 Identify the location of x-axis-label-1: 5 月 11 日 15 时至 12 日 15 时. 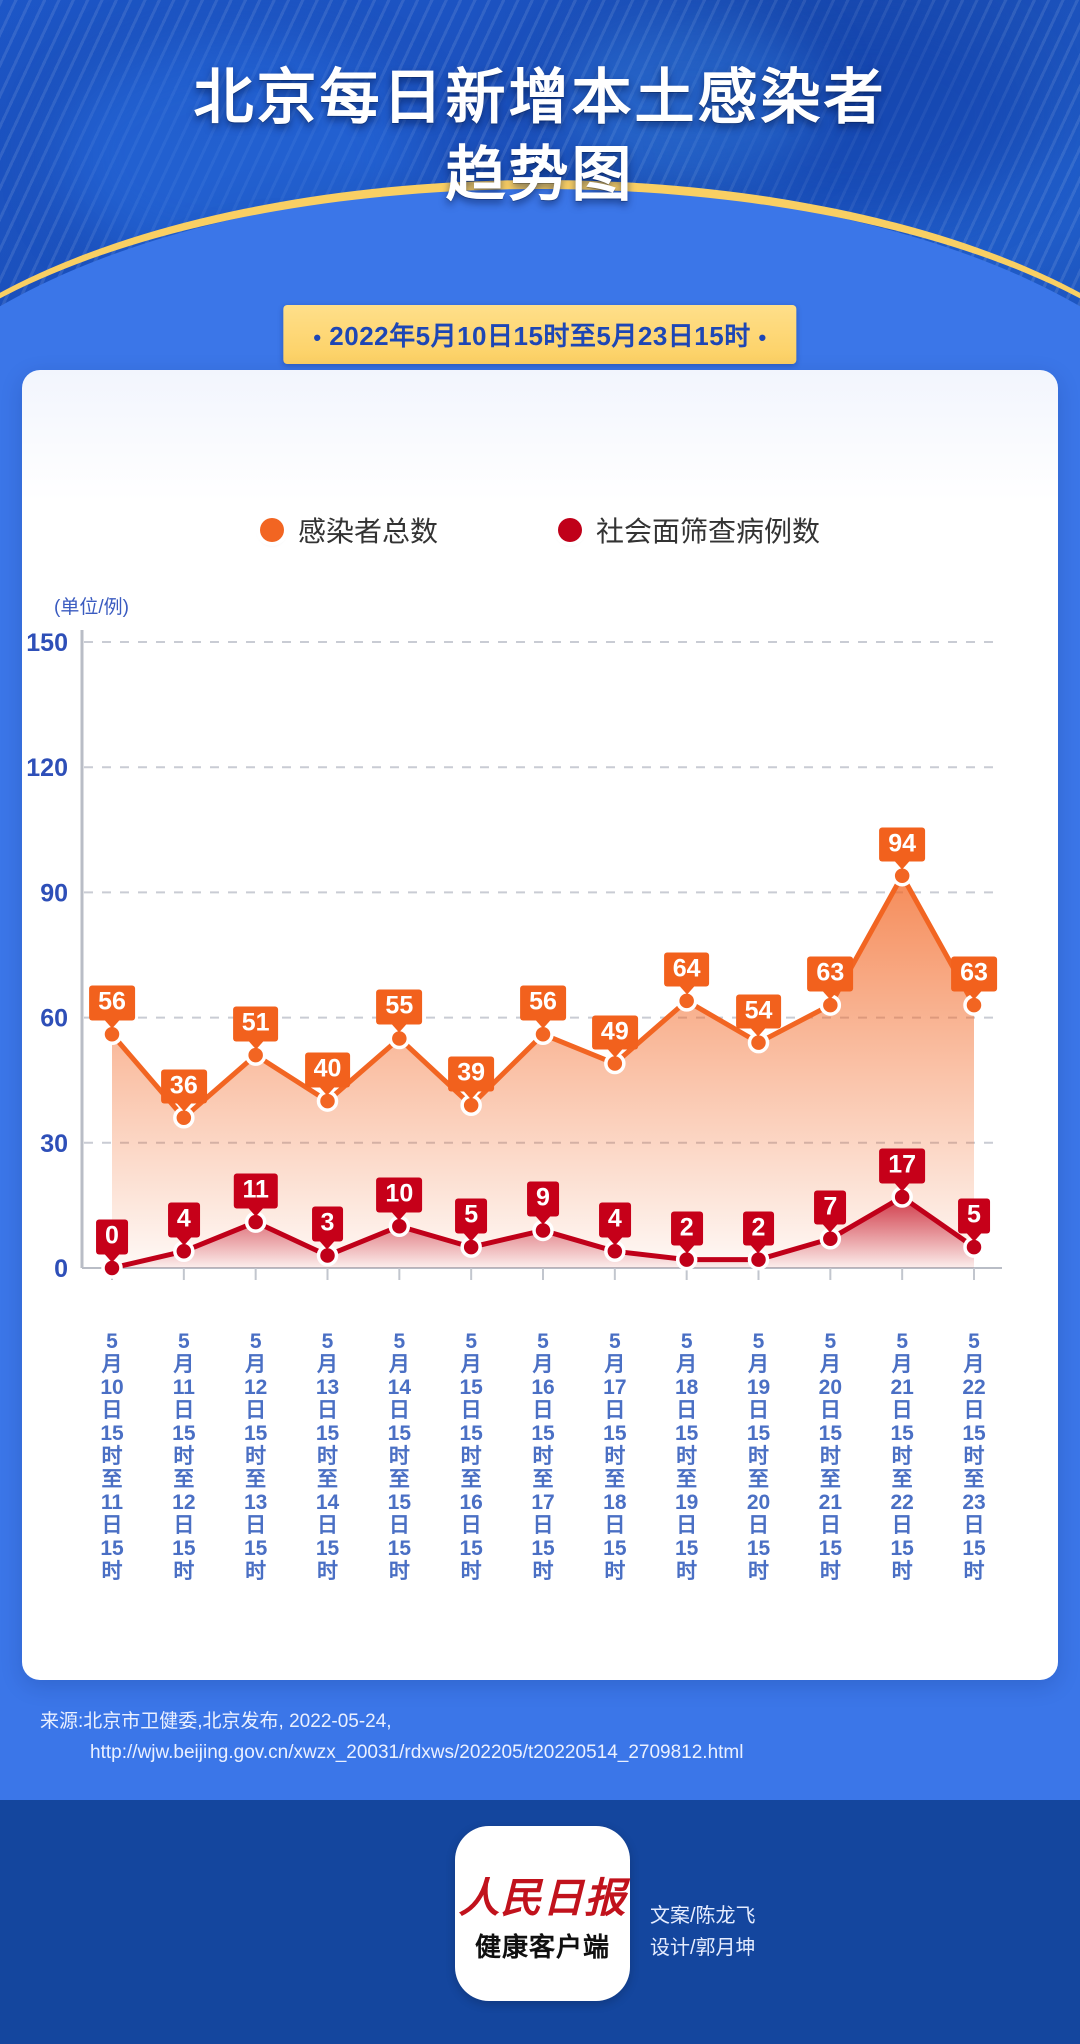
(184, 1456).